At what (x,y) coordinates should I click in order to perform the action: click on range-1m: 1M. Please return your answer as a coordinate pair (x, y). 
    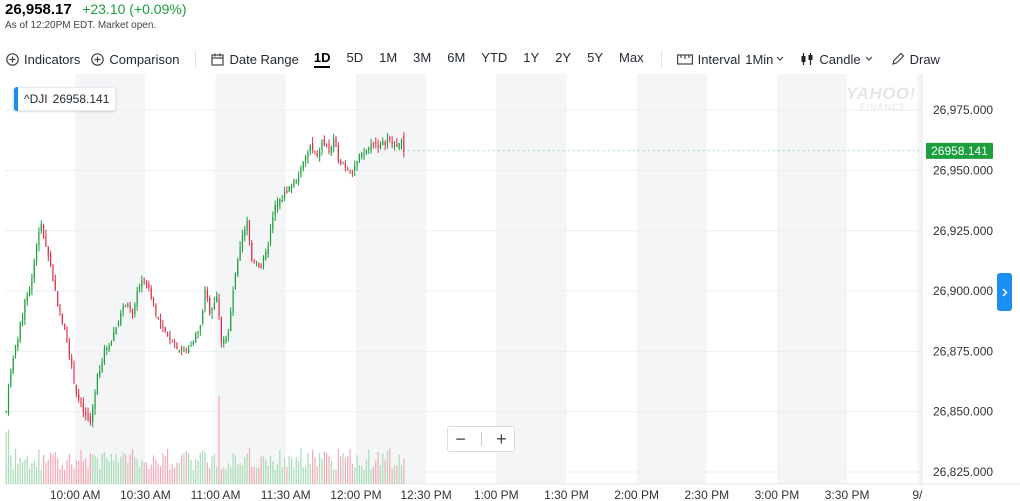
    Looking at the image, I should click on (388, 57).